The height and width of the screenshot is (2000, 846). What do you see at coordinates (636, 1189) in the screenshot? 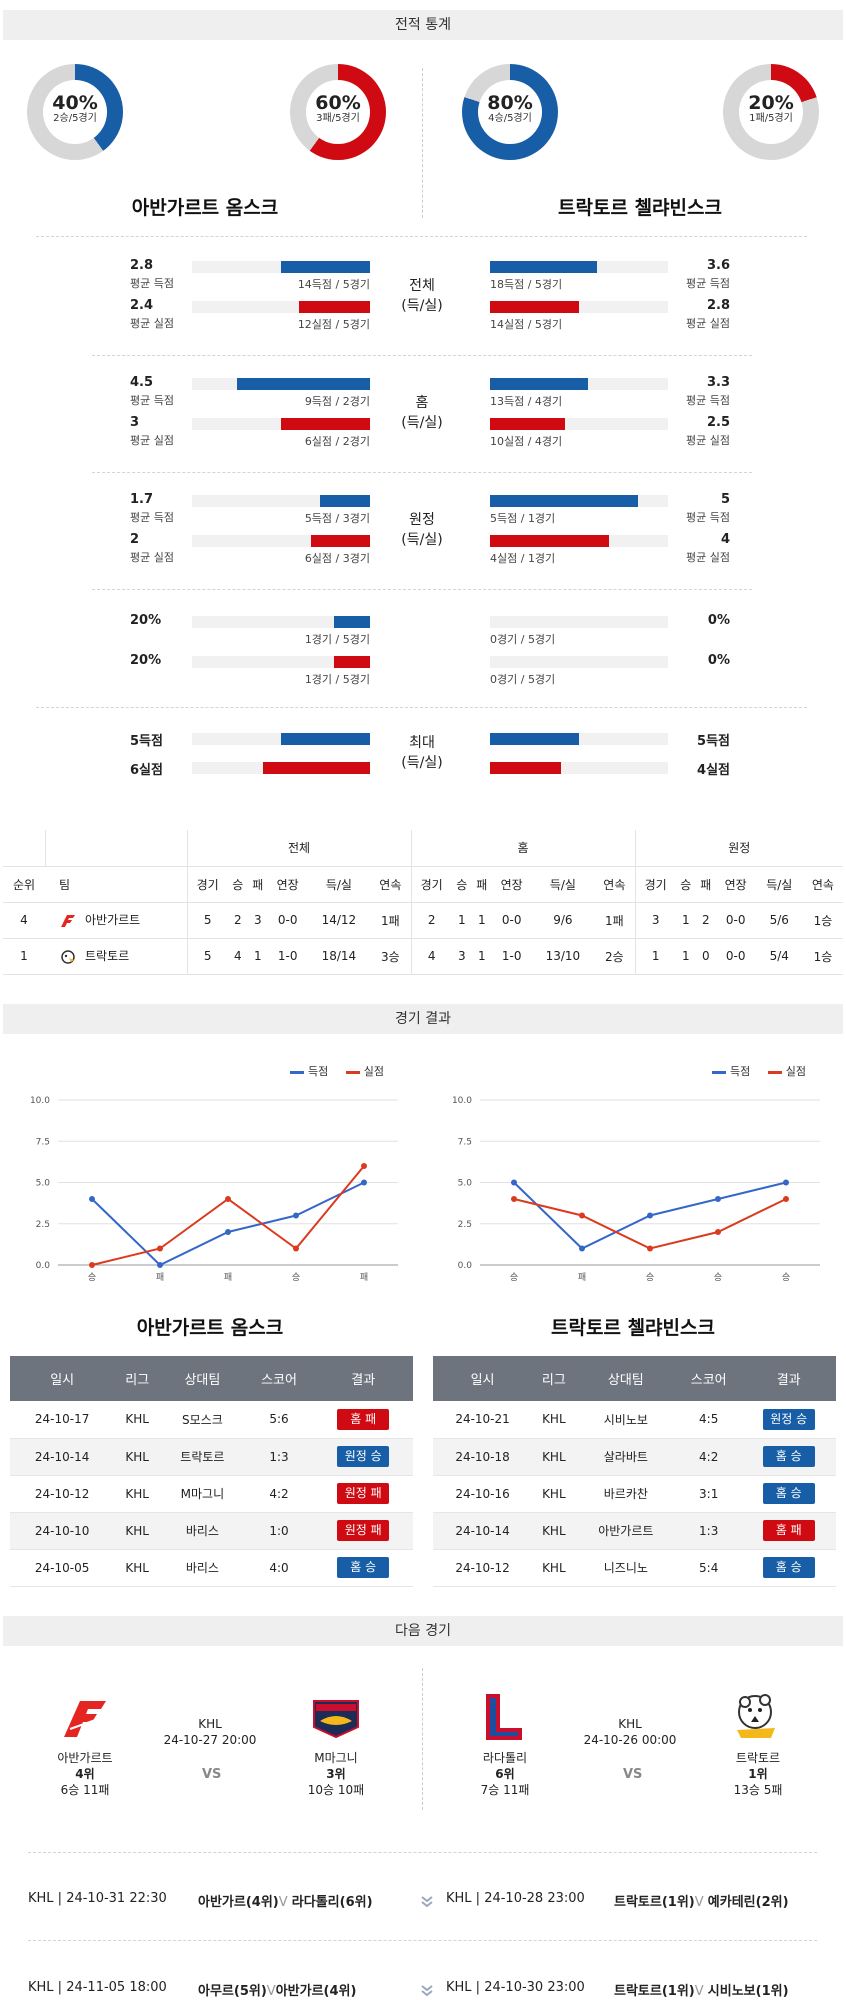
I see `away-results-line-chart: 0.0 2.5 5.0 7.5 10.0 승 패 승 승 승` at bounding box center [636, 1189].